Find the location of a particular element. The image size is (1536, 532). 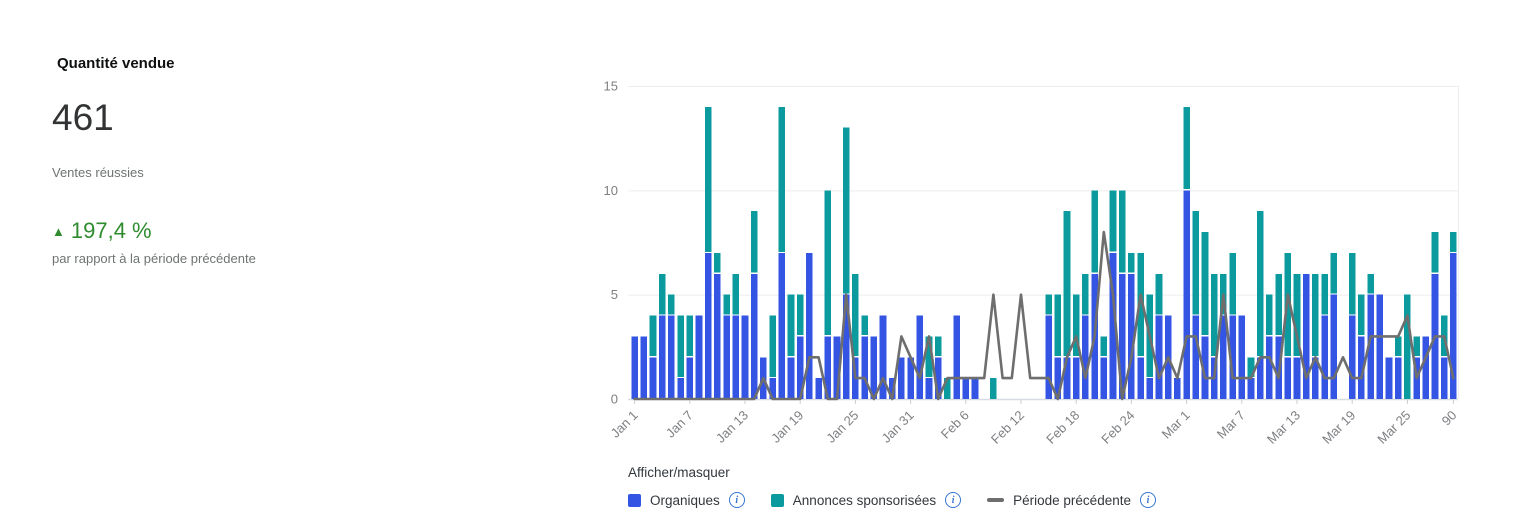

svg-text: Jan 19 is located at coordinates (787, 427).